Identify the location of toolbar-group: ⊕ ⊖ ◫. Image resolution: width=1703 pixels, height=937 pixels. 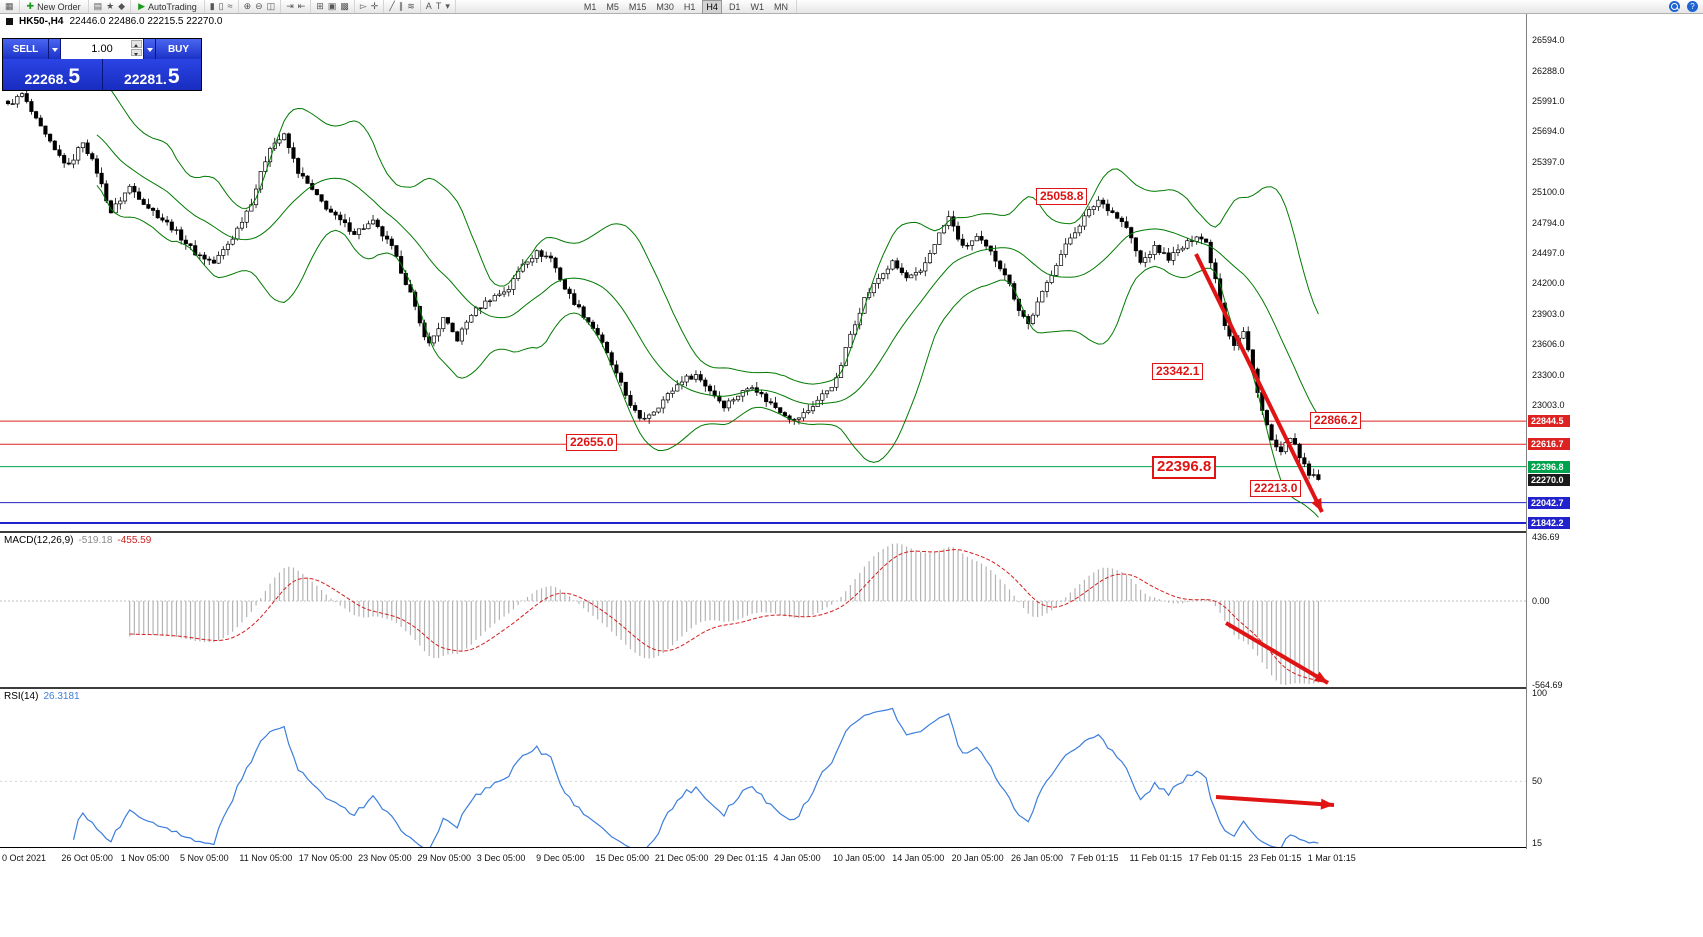
(260, 6).